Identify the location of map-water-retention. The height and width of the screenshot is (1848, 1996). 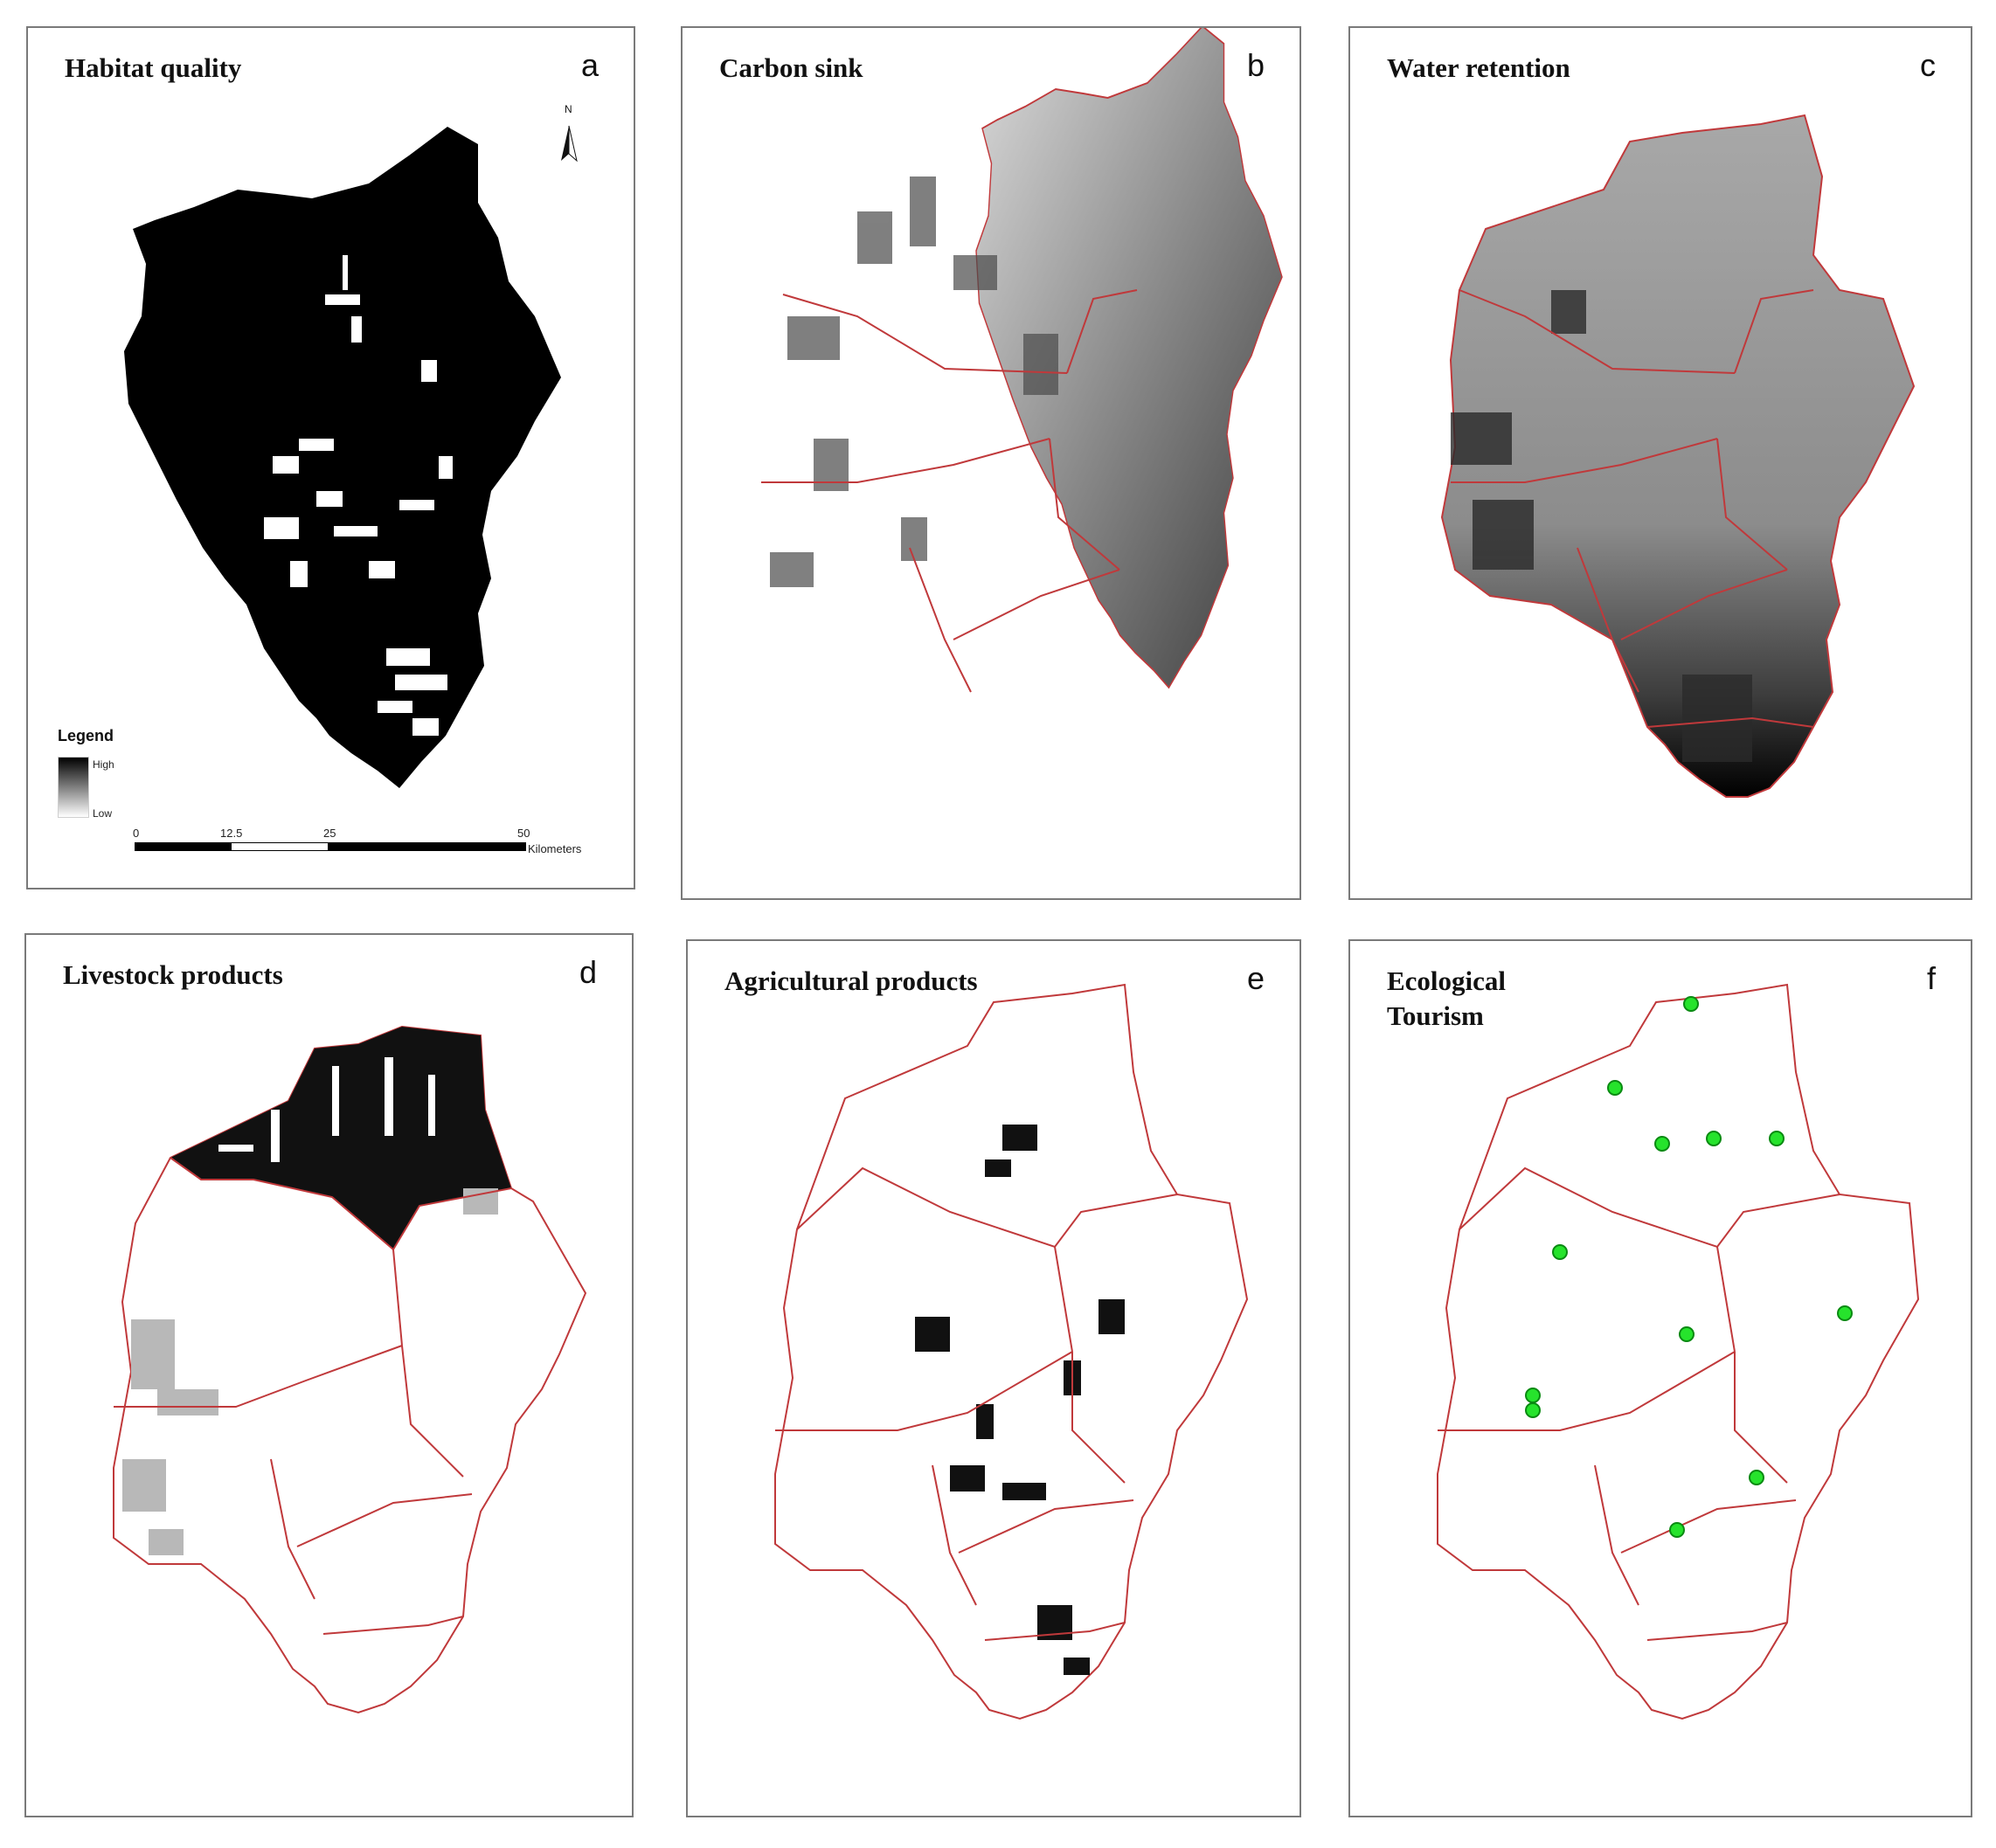
(1678, 456).